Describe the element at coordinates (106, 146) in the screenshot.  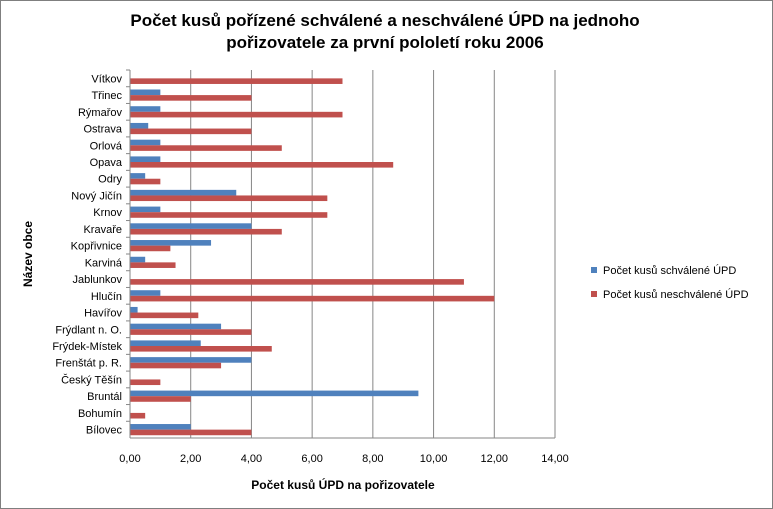
I see `category-label: Orlová` at that location.